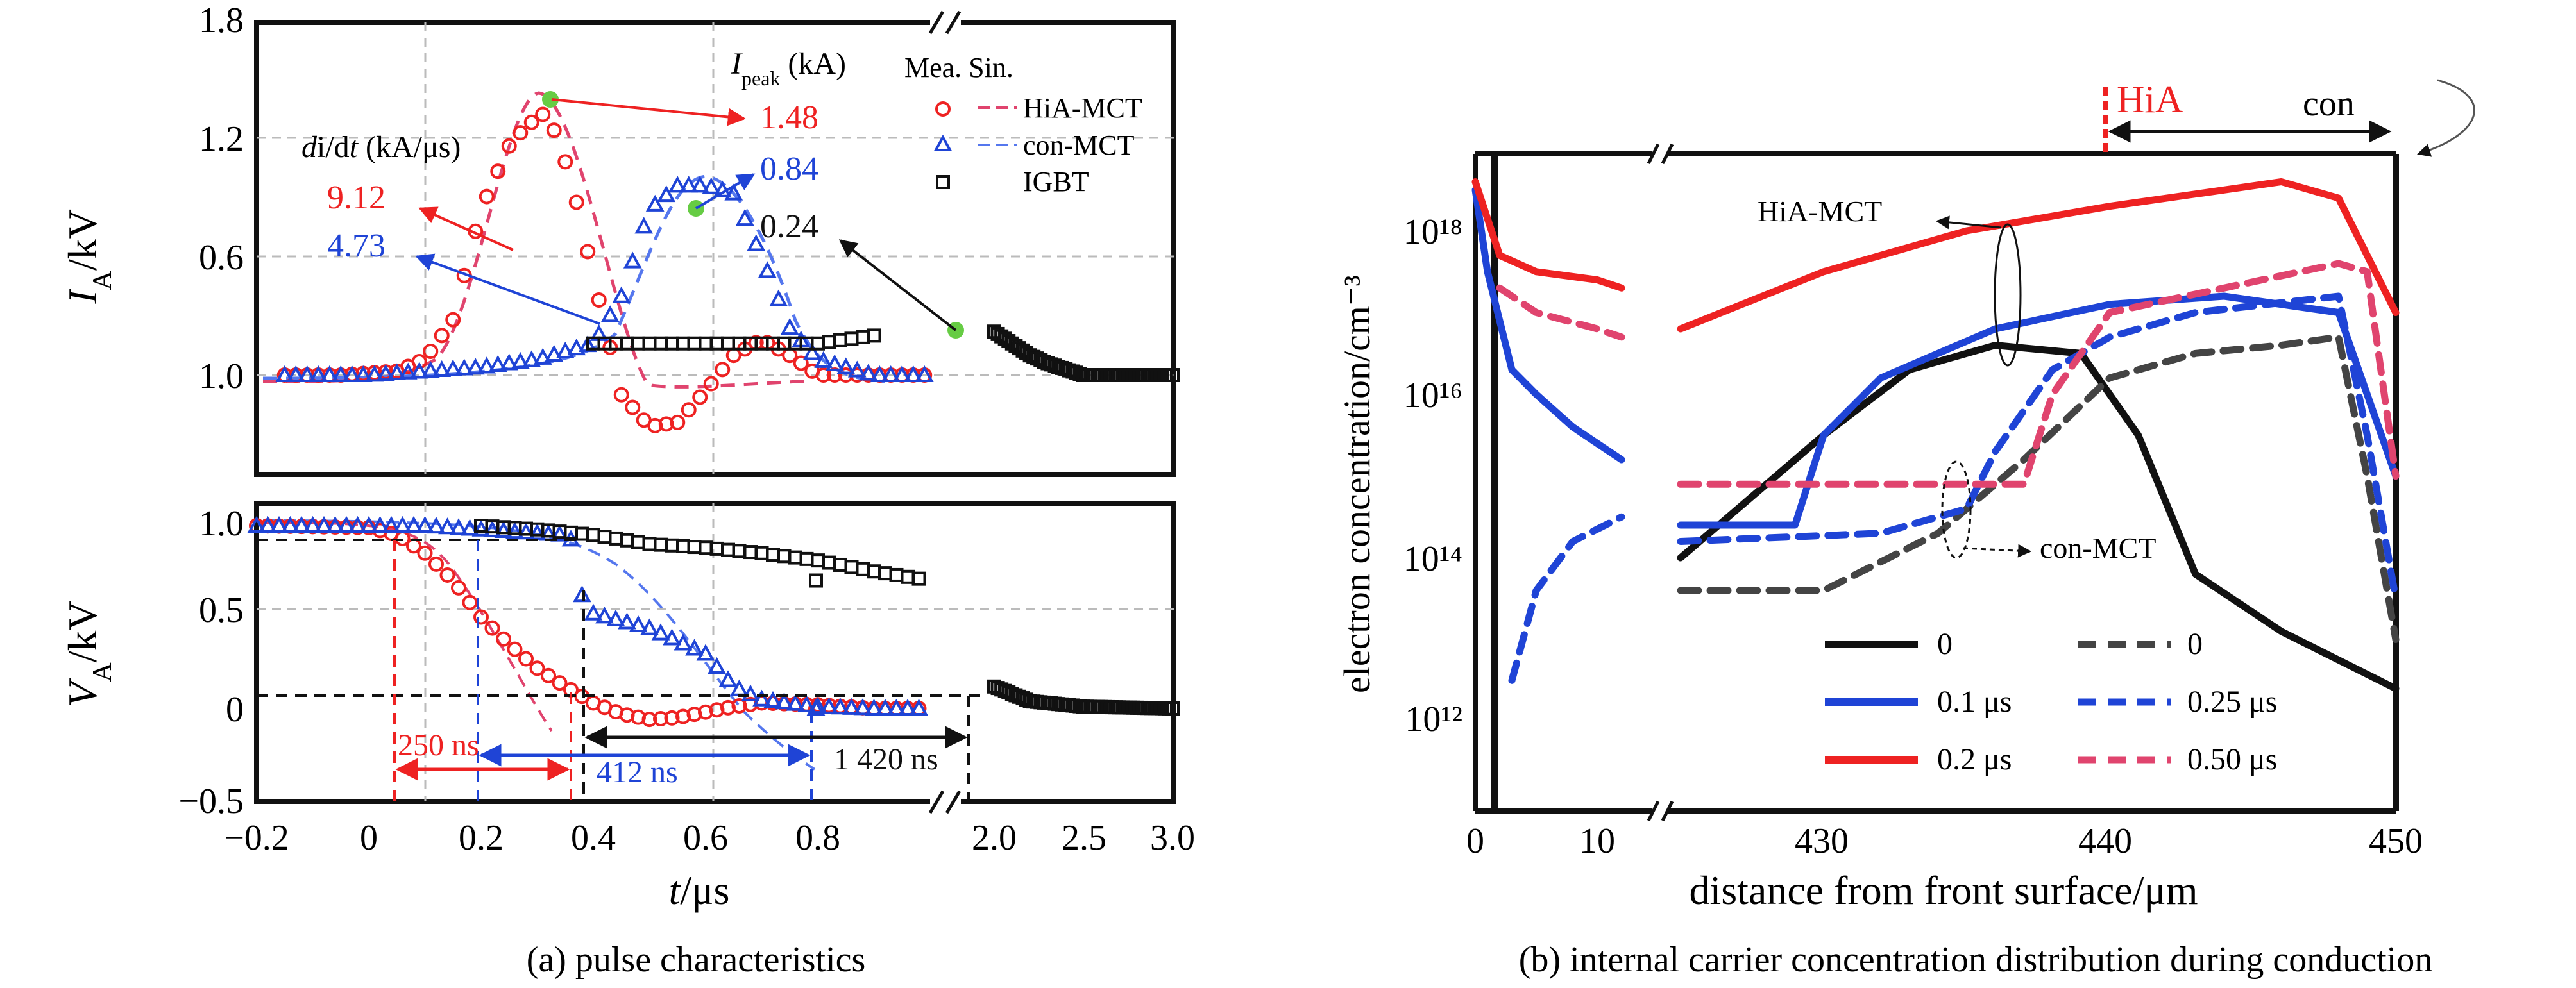 The image size is (2576, 988). What do you see at coordinates (1974, 759) in the screenshot?
I see `legend-b-solid-2-label: 0.2 μs` at bounding box center [1974, 759].